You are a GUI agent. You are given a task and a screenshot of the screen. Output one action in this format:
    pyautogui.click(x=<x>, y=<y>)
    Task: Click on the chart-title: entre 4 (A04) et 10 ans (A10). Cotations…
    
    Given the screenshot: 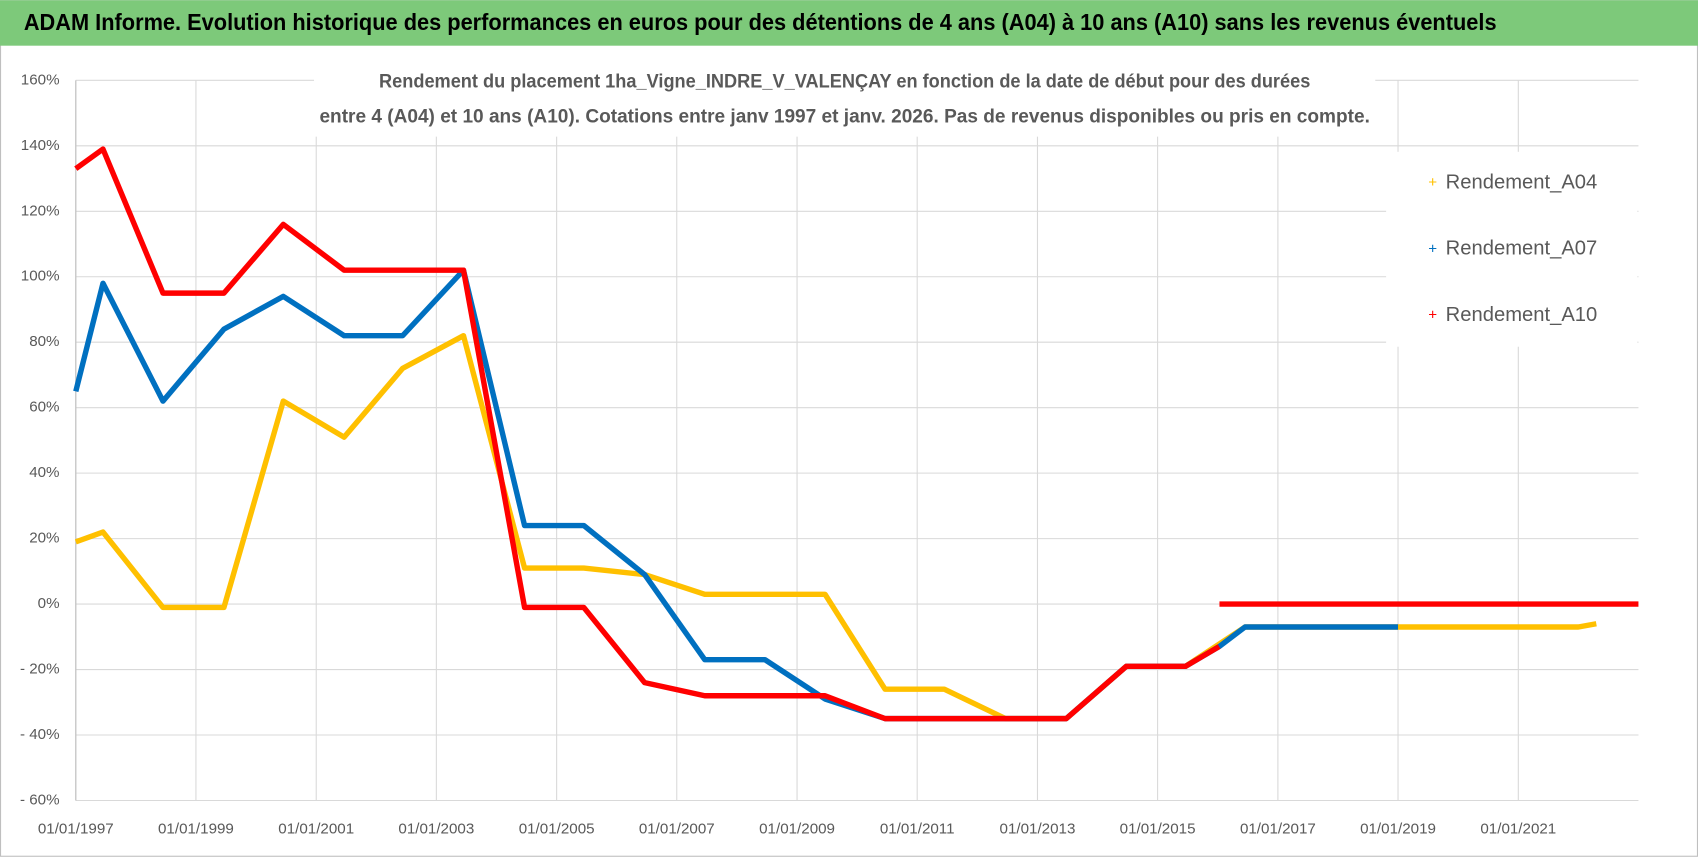 What is the action you would take?
    pyautogui.click(x=844, y=116)
    